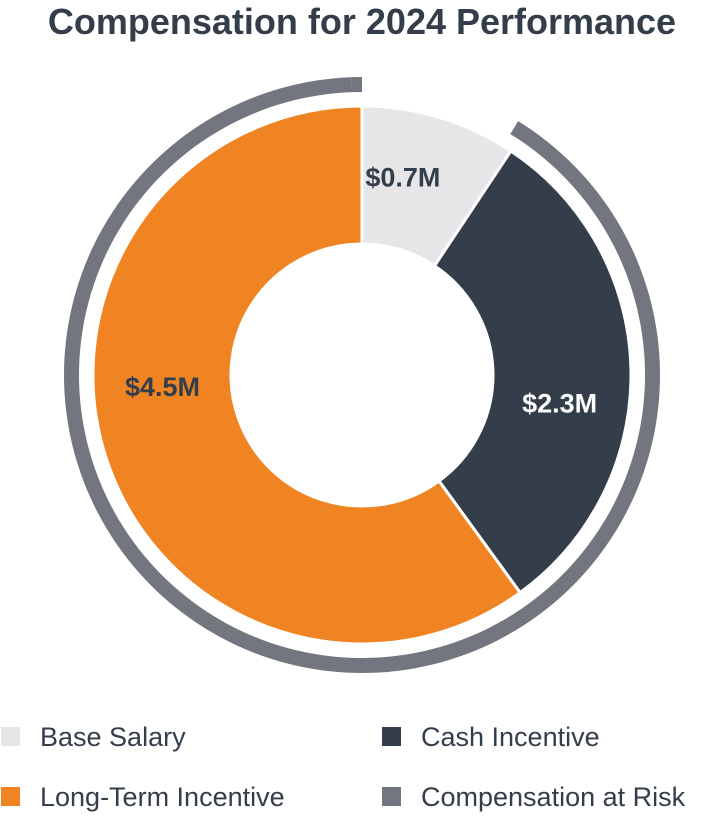 This screenshot has height=817, width=724. What do you see at coordinates (510, 737) in the screenshot?
I see `legend-label-cash-incentive: Cash Incentive` at bounding box center [510, 737].